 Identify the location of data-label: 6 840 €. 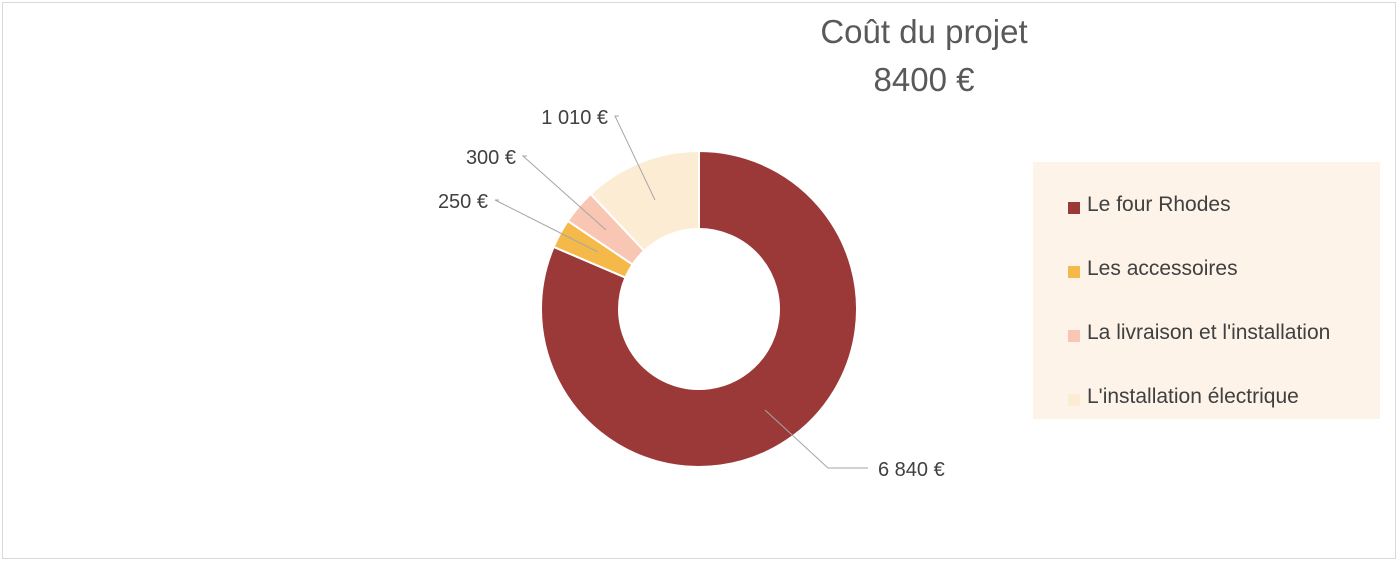
(911, 470).